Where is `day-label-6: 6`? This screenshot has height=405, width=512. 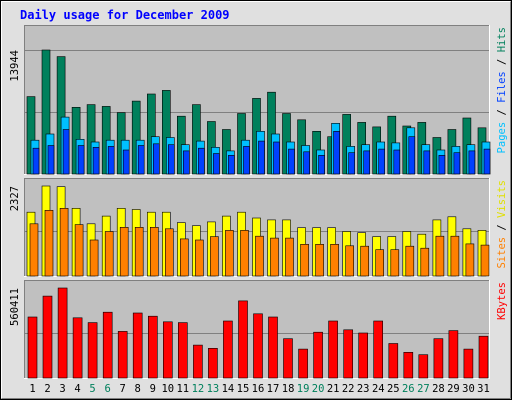 day-label-6: 6 is located at coordinates (108, 389).